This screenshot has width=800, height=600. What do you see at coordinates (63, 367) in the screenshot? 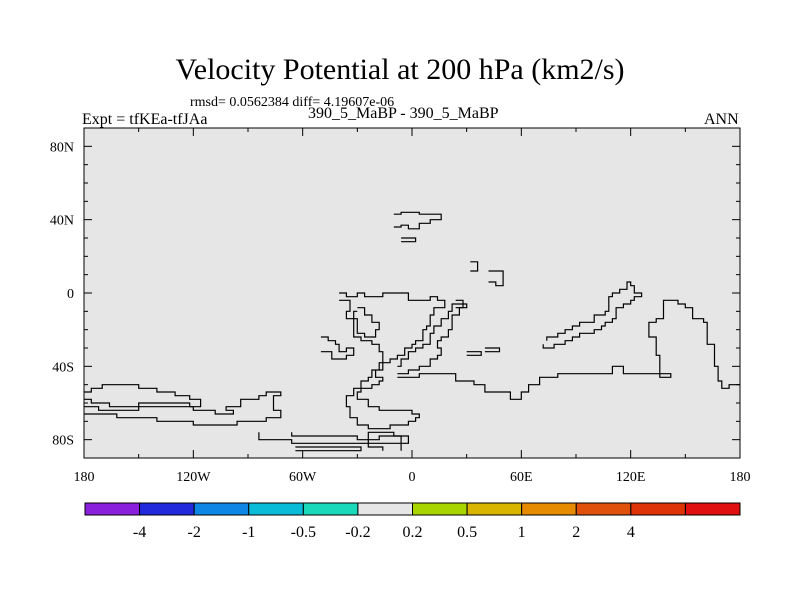
I see `y-tick-label: 40S` at bounding box center [63, 367].